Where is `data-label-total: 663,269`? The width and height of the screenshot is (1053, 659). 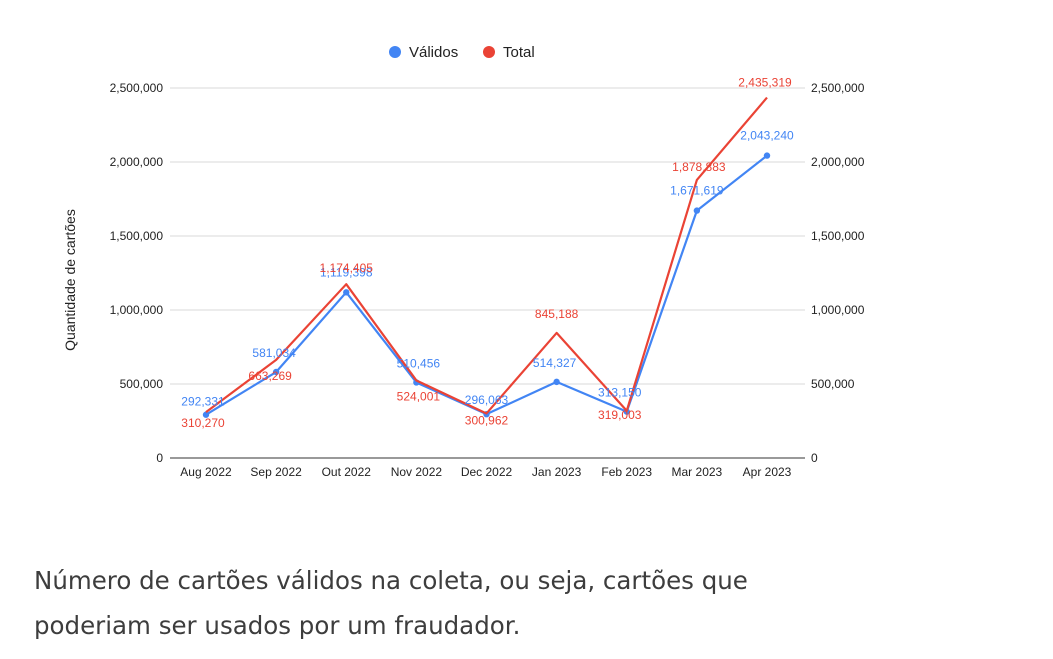 data-label-total: 663,269 is located at coordinates (270, 376).